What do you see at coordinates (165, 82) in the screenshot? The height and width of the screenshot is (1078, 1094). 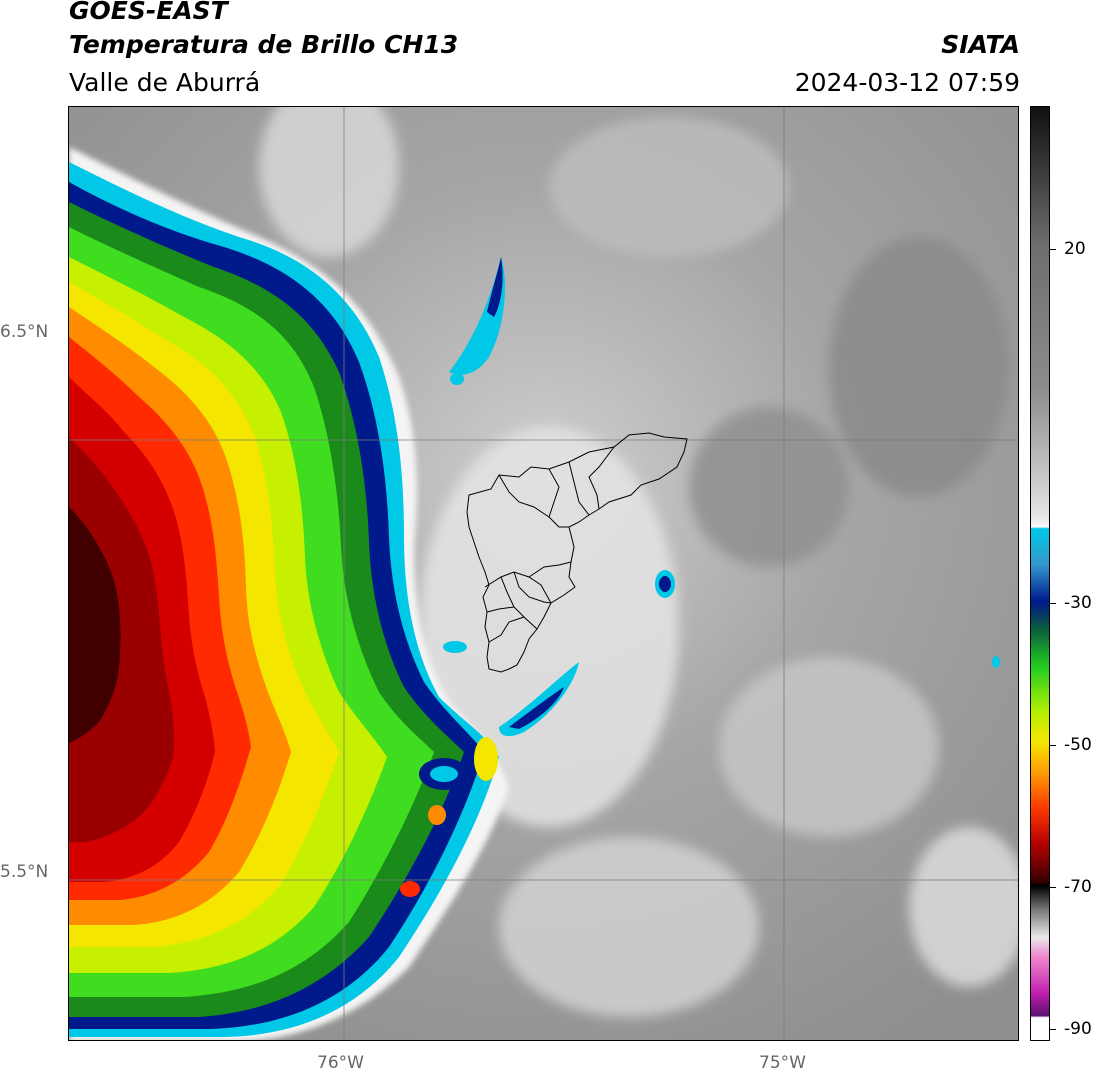 I see `region-subtitle: Valle de Aburrá` at bounding box center [165, 82].